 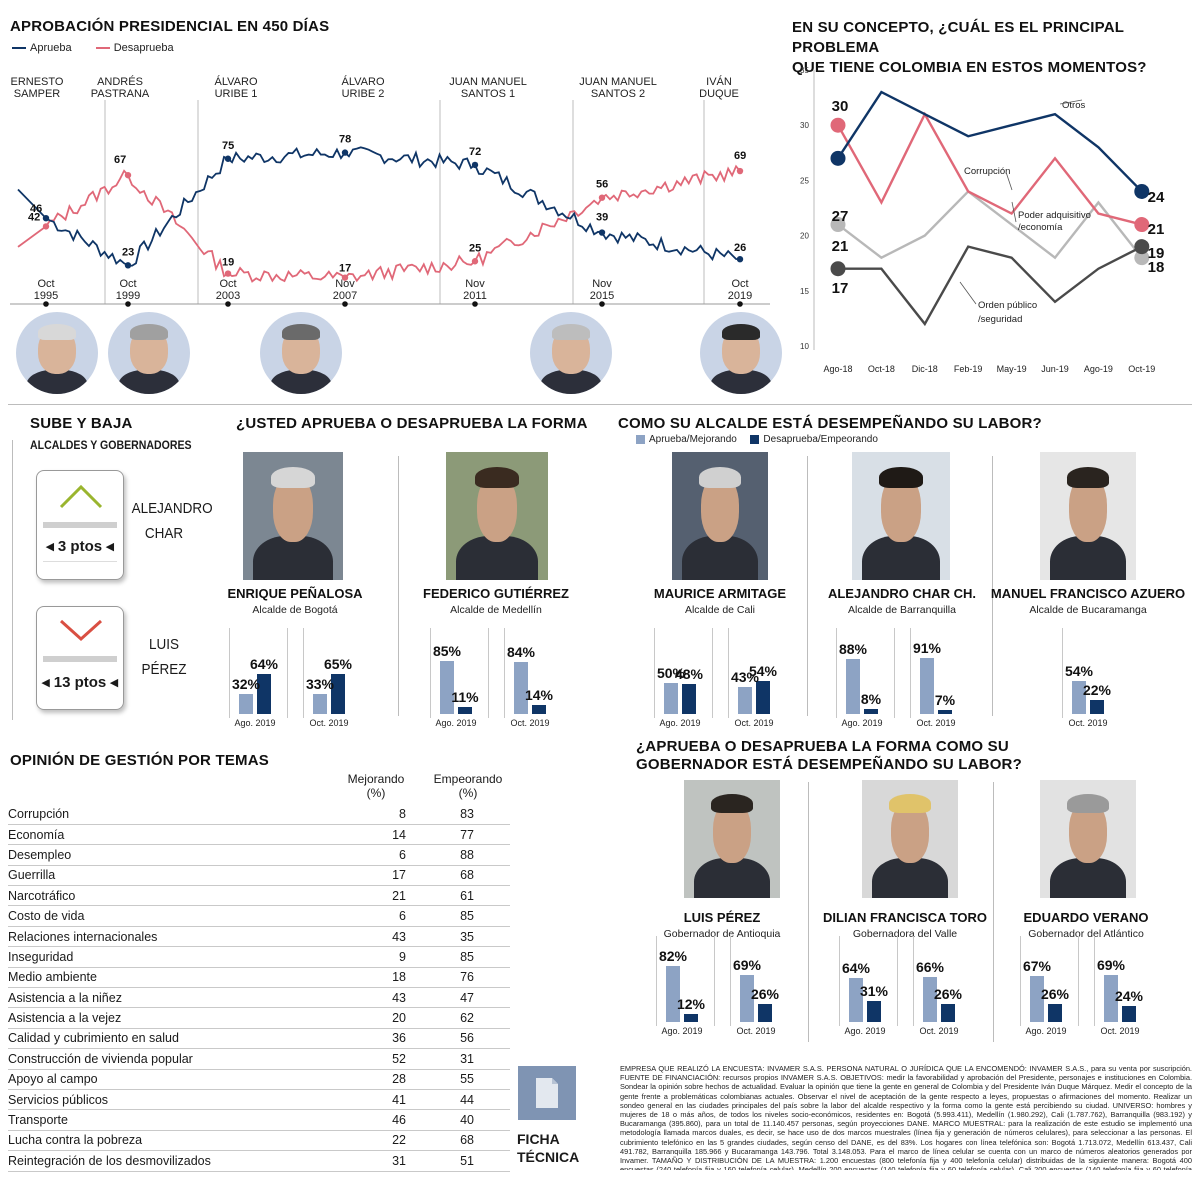 I want to click on person-role: Alcalde de Barranquilla, so click(x=902, y=610).